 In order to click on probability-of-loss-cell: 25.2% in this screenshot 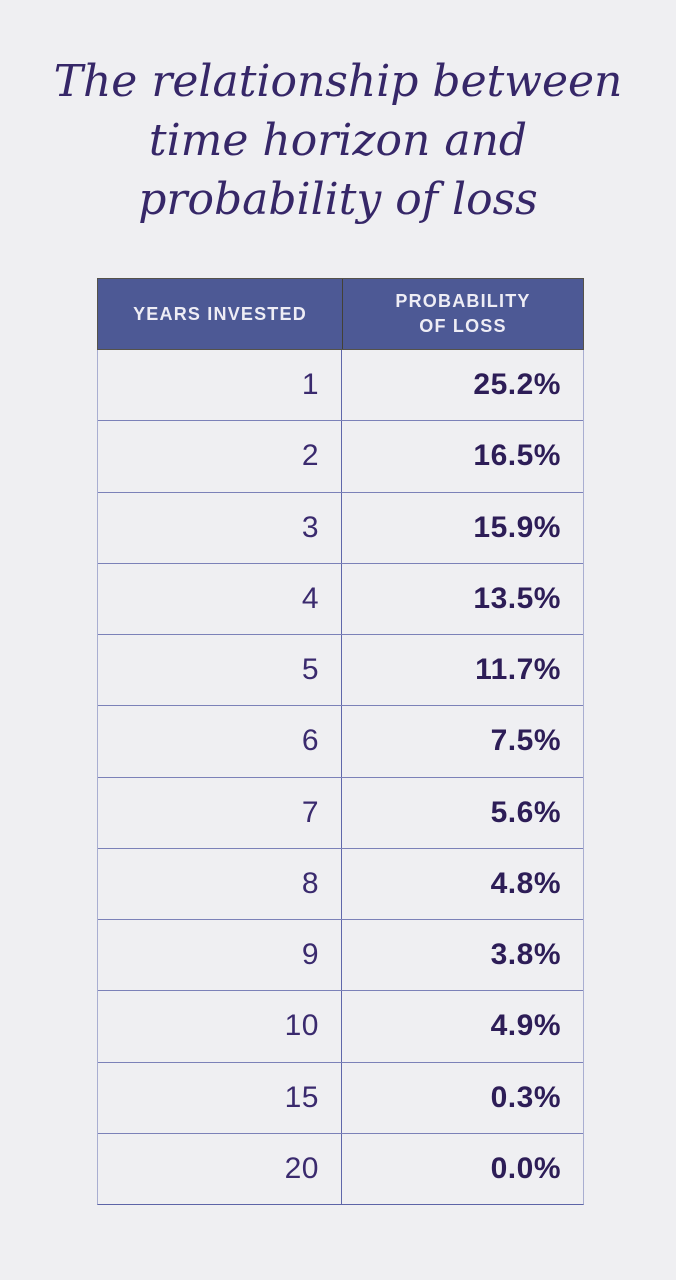, I will do `click(517, 385)`.